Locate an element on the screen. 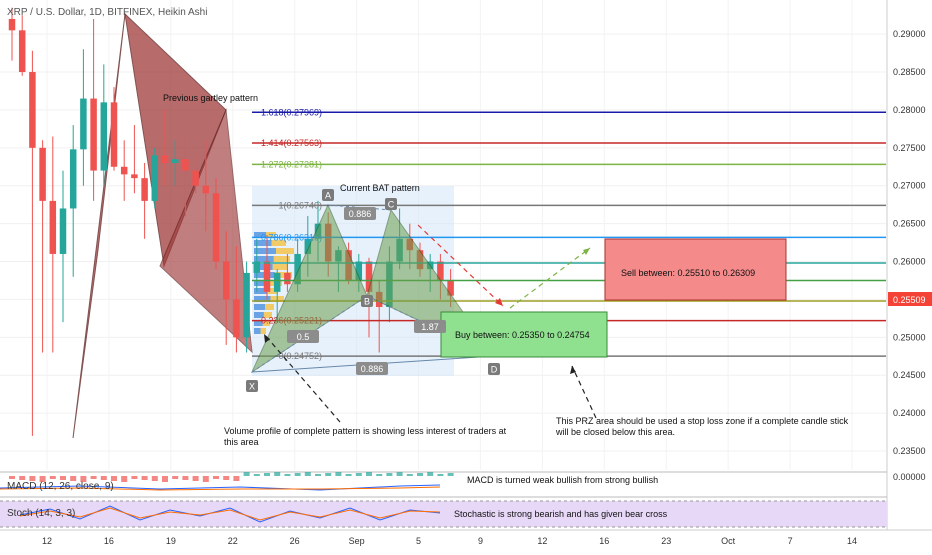 Image resolution: width=932 pixels, height=555 pixels. point-label: C is located at coordinates (391, 205).